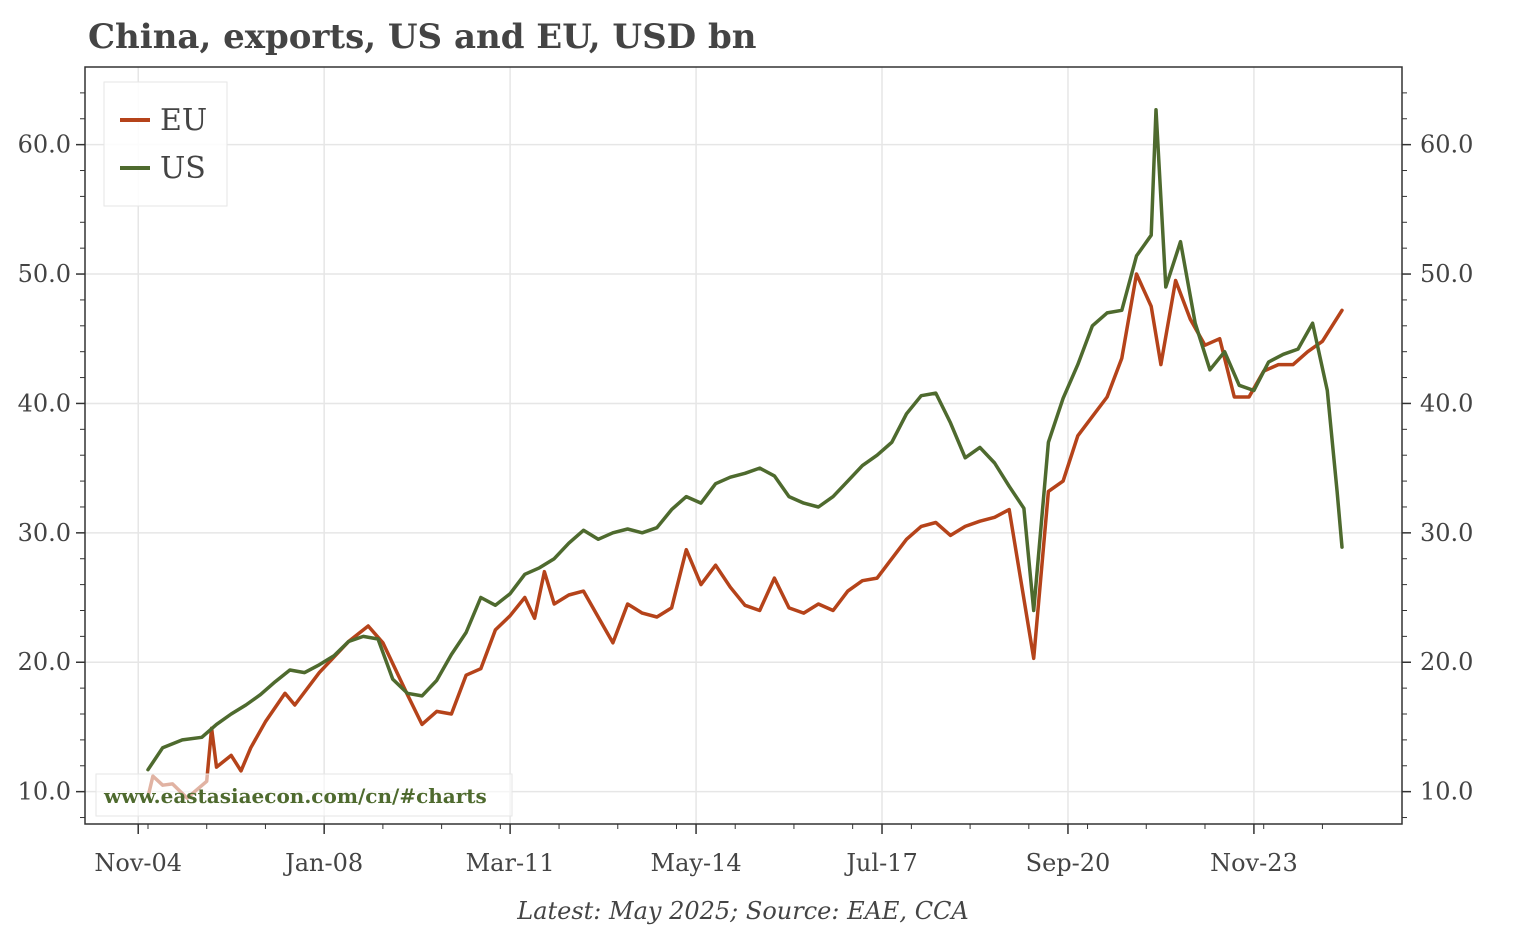  I want to click on y-tick-label-right: 40.0, so click(1446, 403).